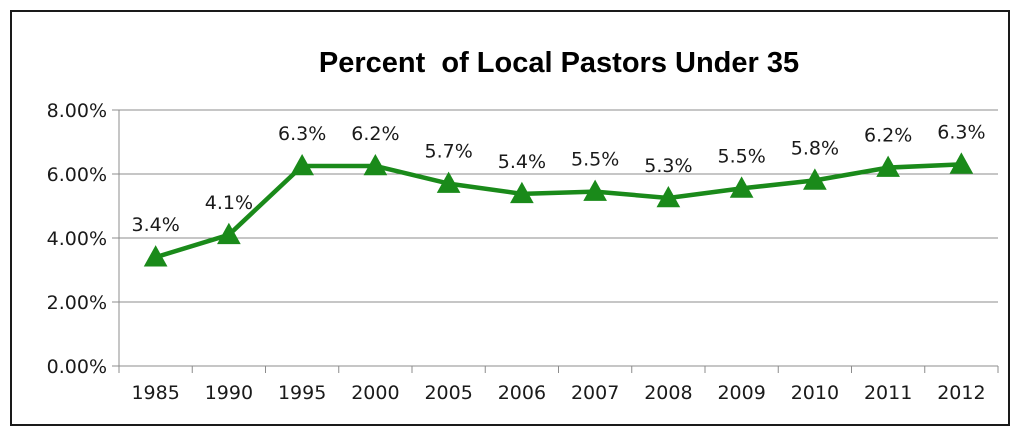 The height and width of the screenshot is (430, 1016). Describe the element at coordinates (815, 148) in the screenshot. I see `data-label: 5.8%` at that location.